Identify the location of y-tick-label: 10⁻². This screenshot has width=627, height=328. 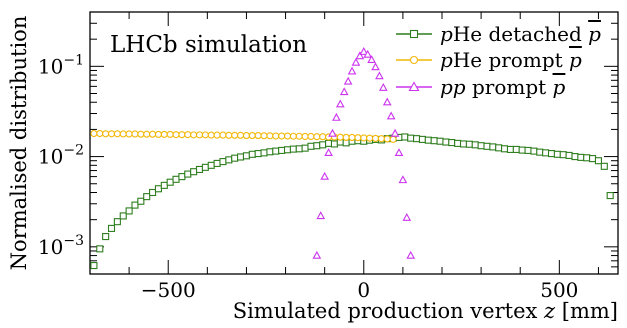
(61, 156).